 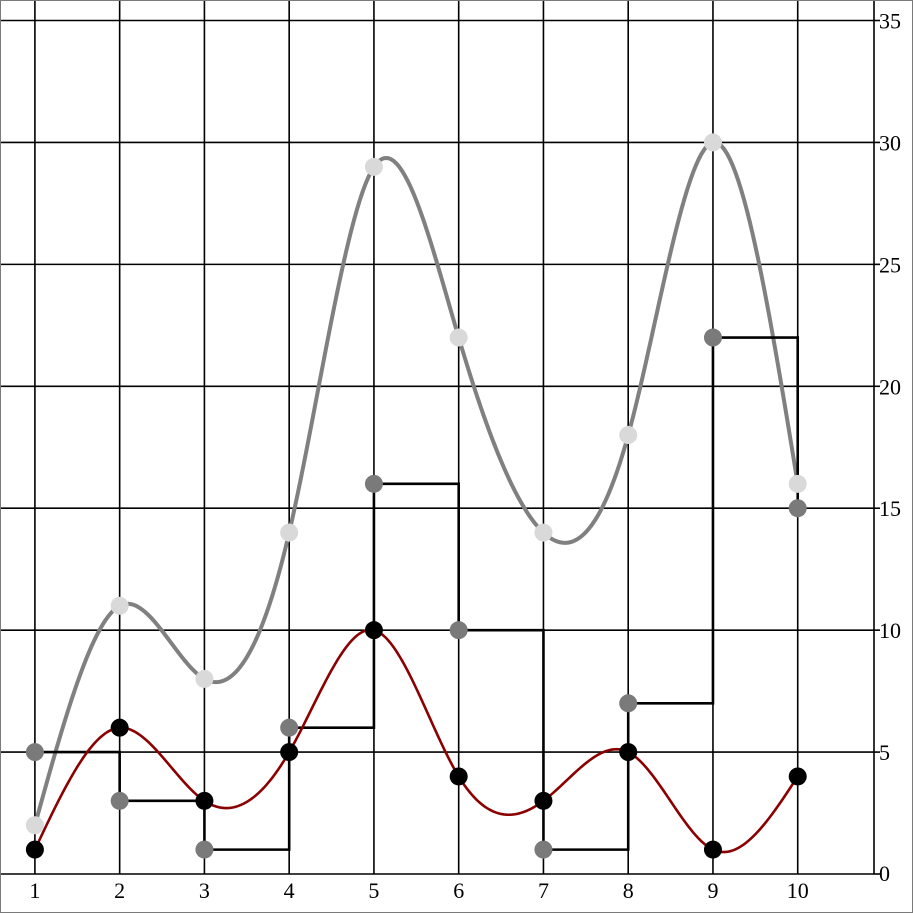 What do you see at coordinates (119, 890) in the screenshot?
I see `x-tick-label: 2` at bounding box center [119, 890].